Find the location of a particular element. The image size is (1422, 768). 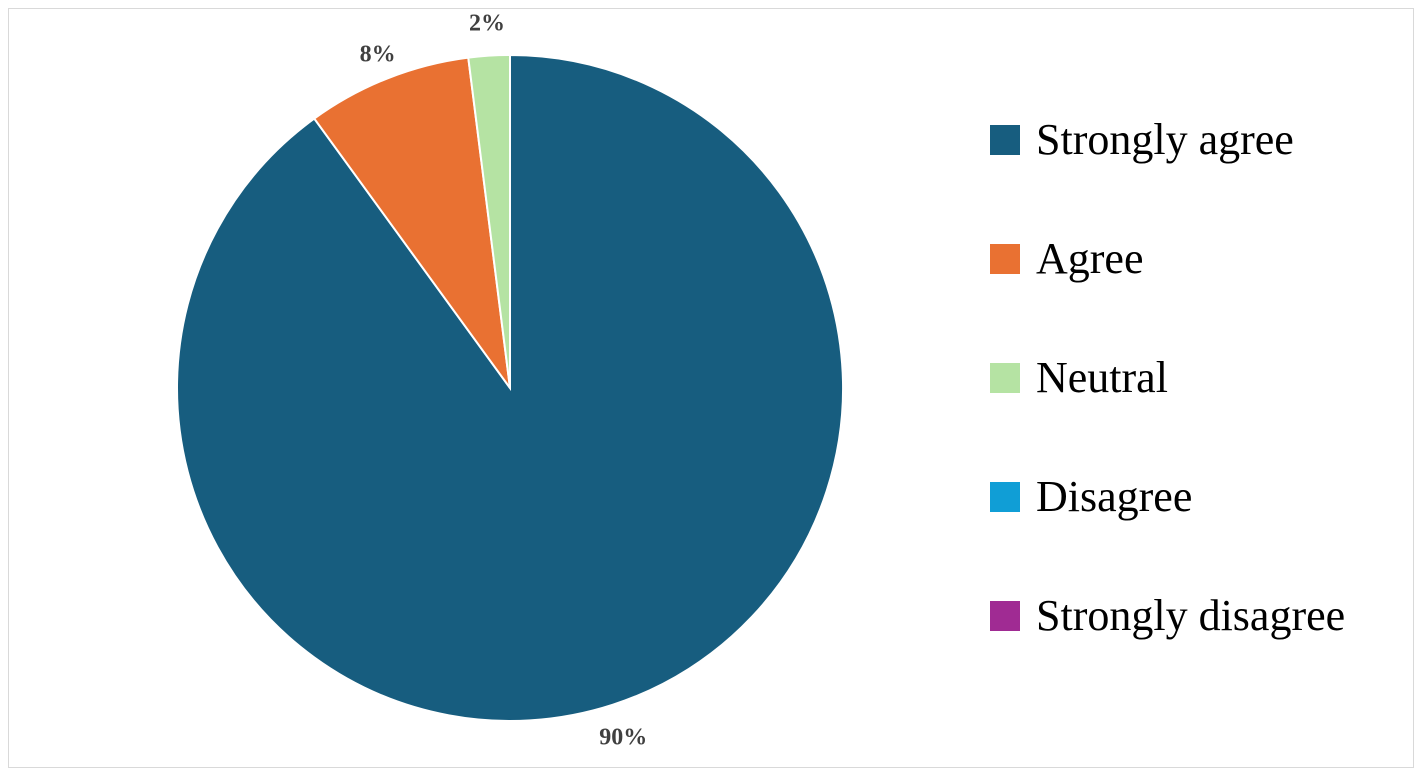

legend-label-disagree: Disagree is located at coordinates (1114, 496).